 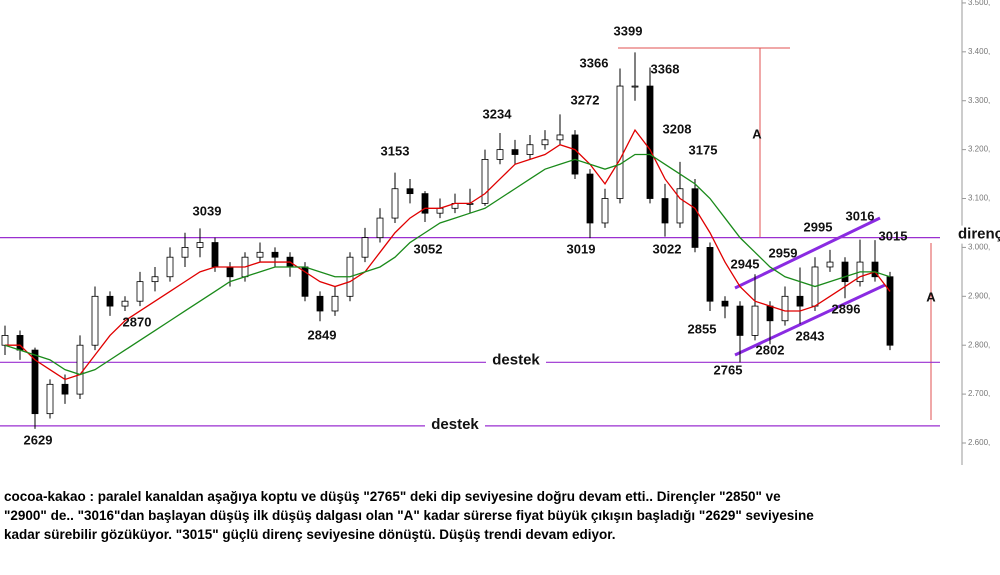 What do you see at coordinates (979, 442) in the screenshot?
I see `y-tick-label: 2.600,` at bounding box center [979, 442].